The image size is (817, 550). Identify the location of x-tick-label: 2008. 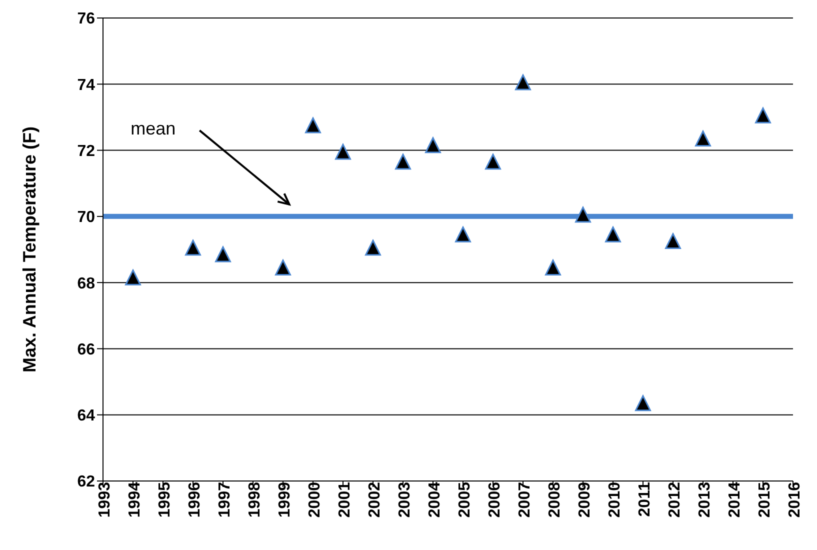
(555, 500).